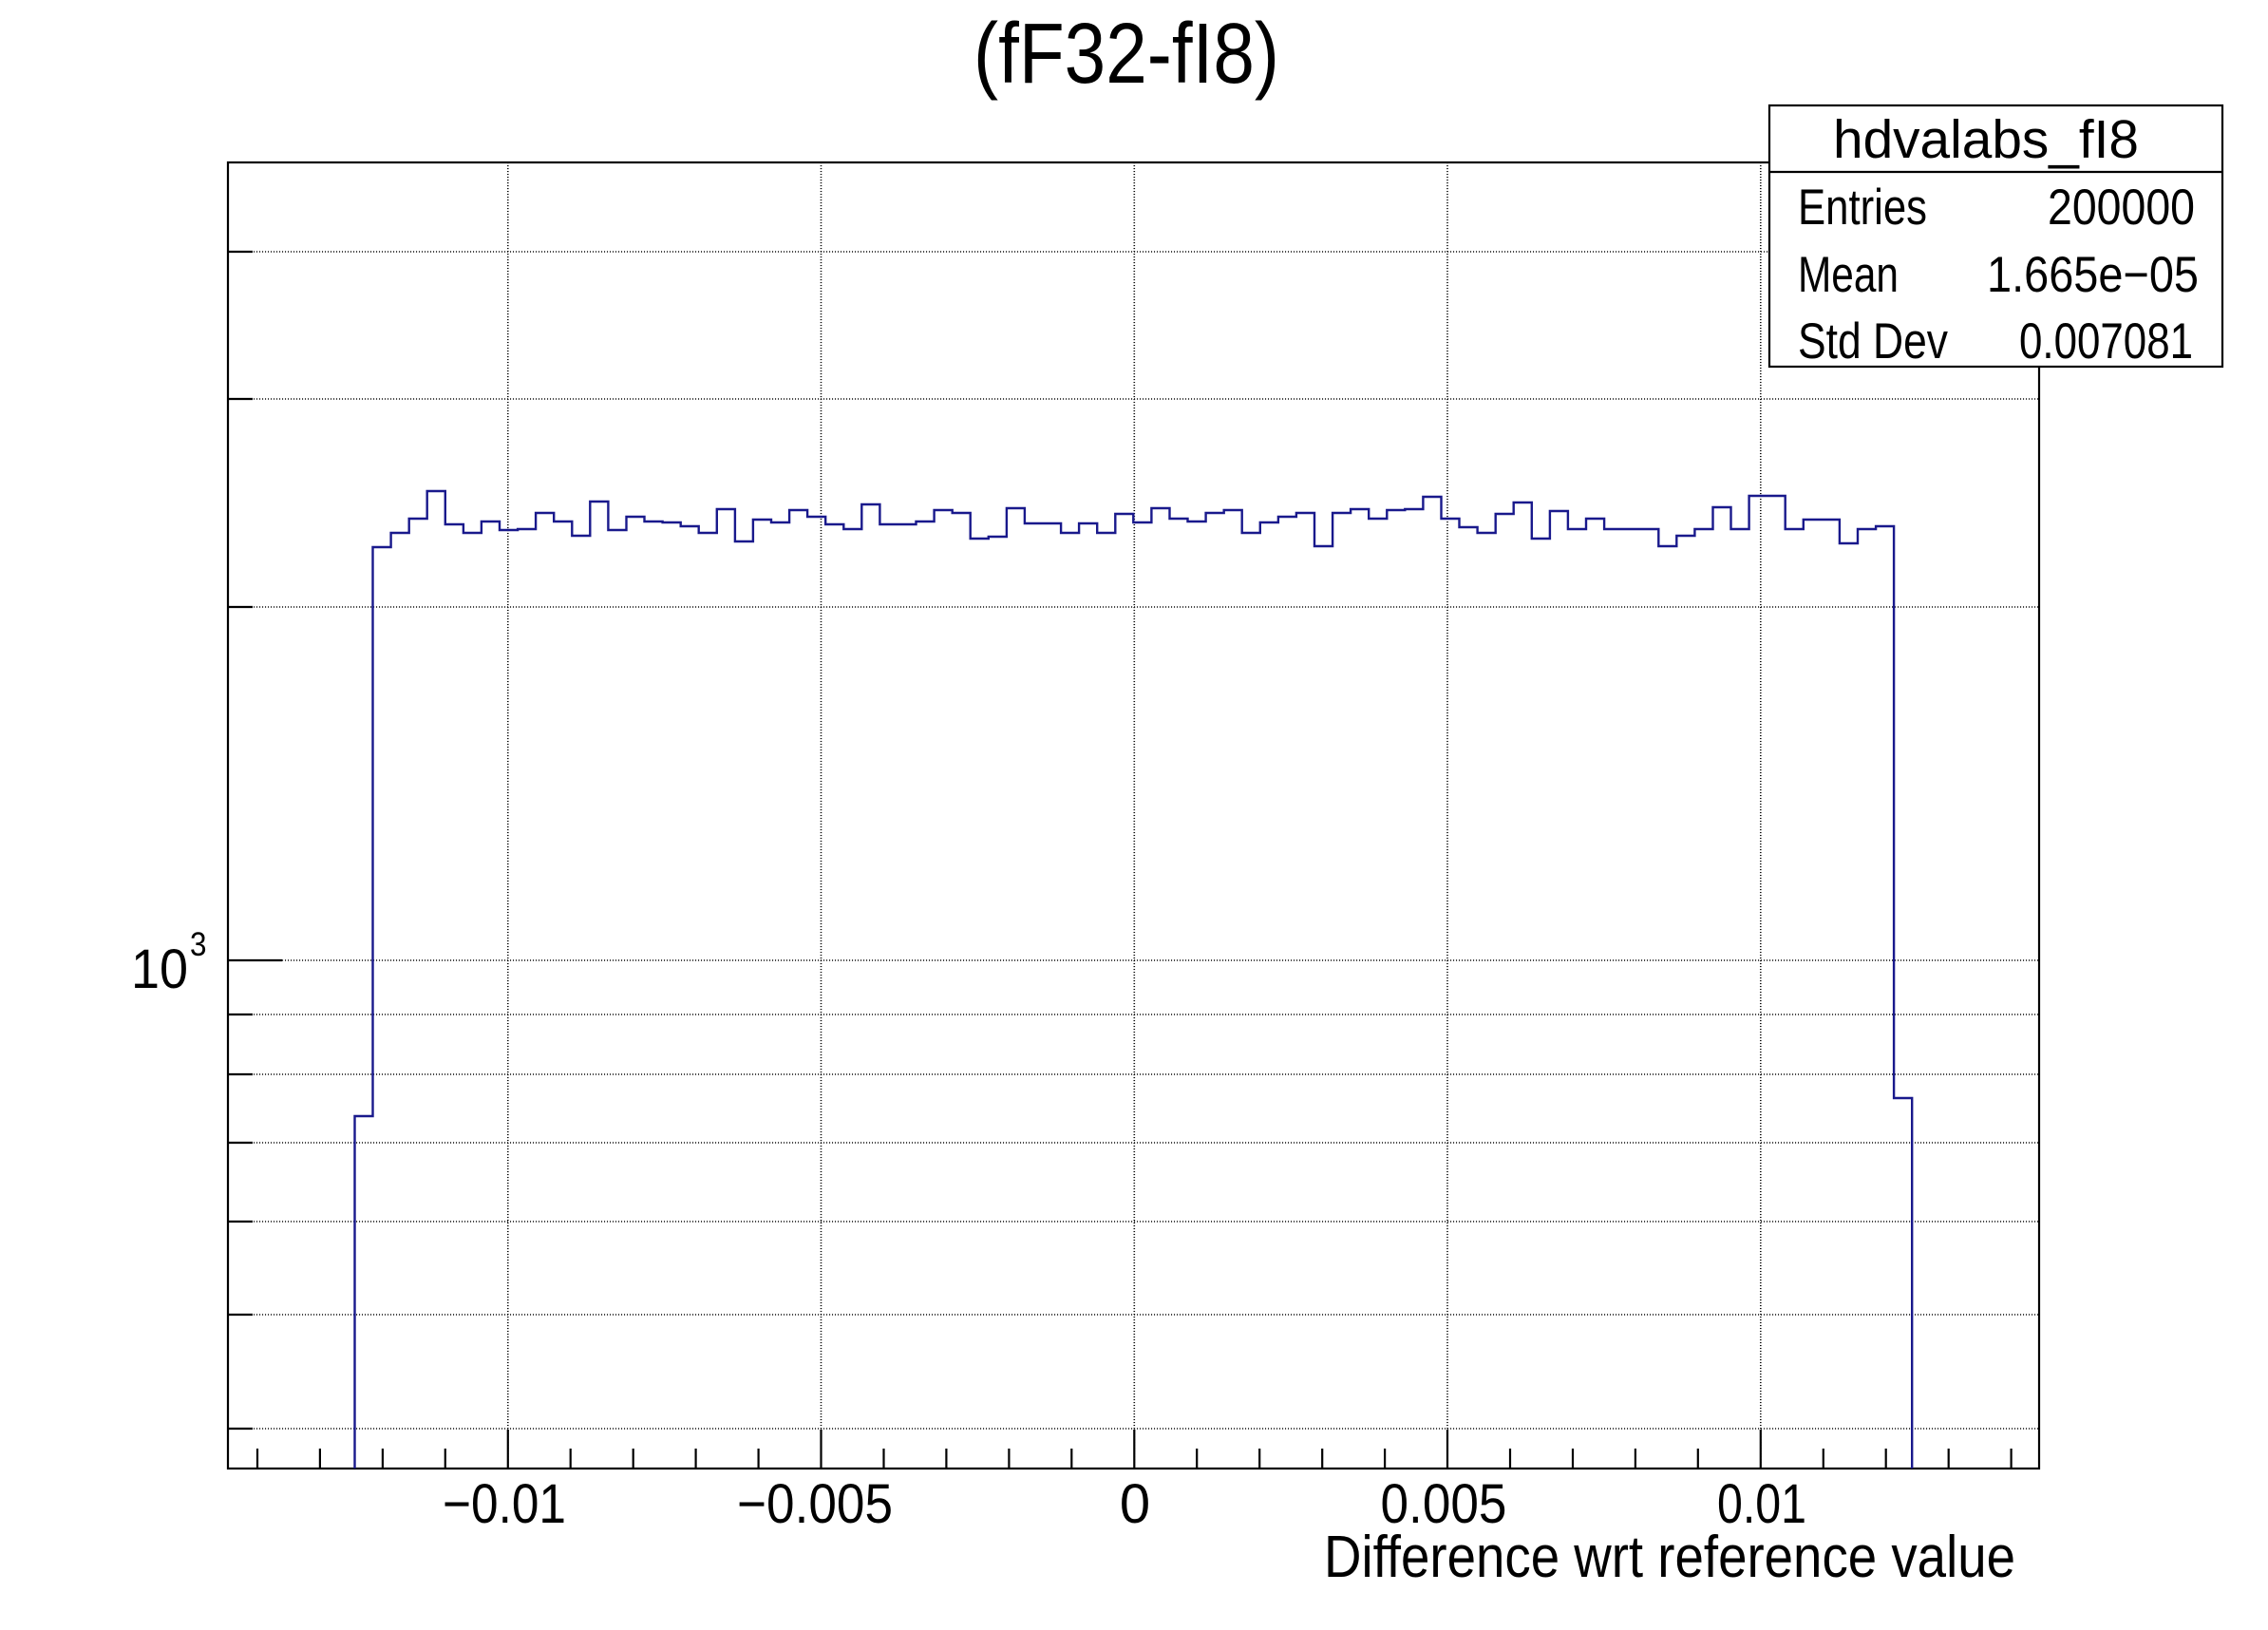 This screenshot has width=2268, height=1630. I want to click on svg-text: 0.007081, so click(2106, 341).